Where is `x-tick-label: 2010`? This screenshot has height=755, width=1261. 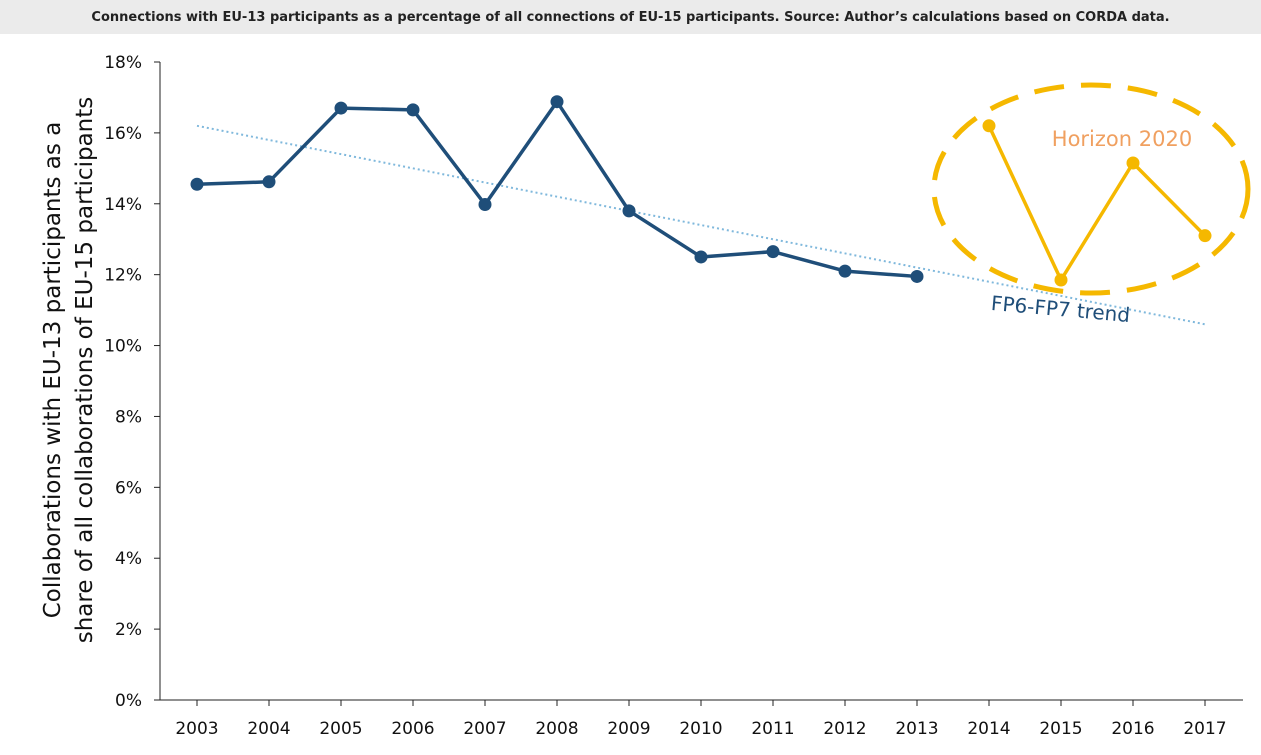
x-tick-label: 2010 is located at coordinates (700, 729).